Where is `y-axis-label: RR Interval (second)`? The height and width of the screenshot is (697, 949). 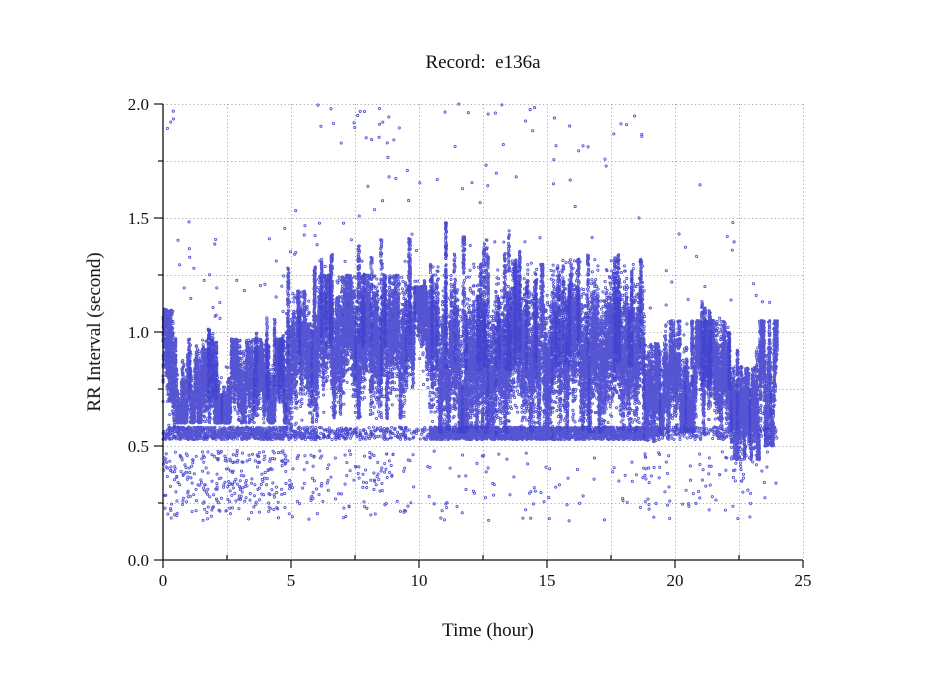 y-axis-label: RR Interval (second) is located at coordinates (94, 332).